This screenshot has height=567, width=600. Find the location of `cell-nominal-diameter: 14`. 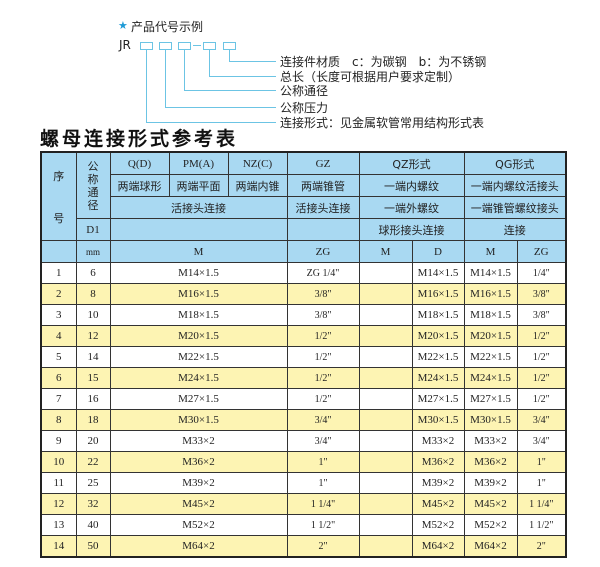

cell-nominal-diameter: 14 is located at coordinates (93, 357).